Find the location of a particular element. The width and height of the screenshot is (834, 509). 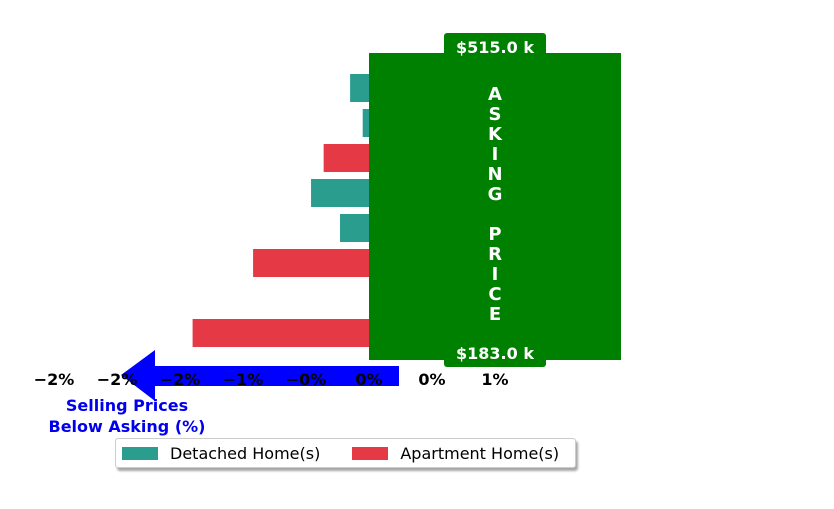

bottom-price-badge-bg is located at coordinates (495, 353).